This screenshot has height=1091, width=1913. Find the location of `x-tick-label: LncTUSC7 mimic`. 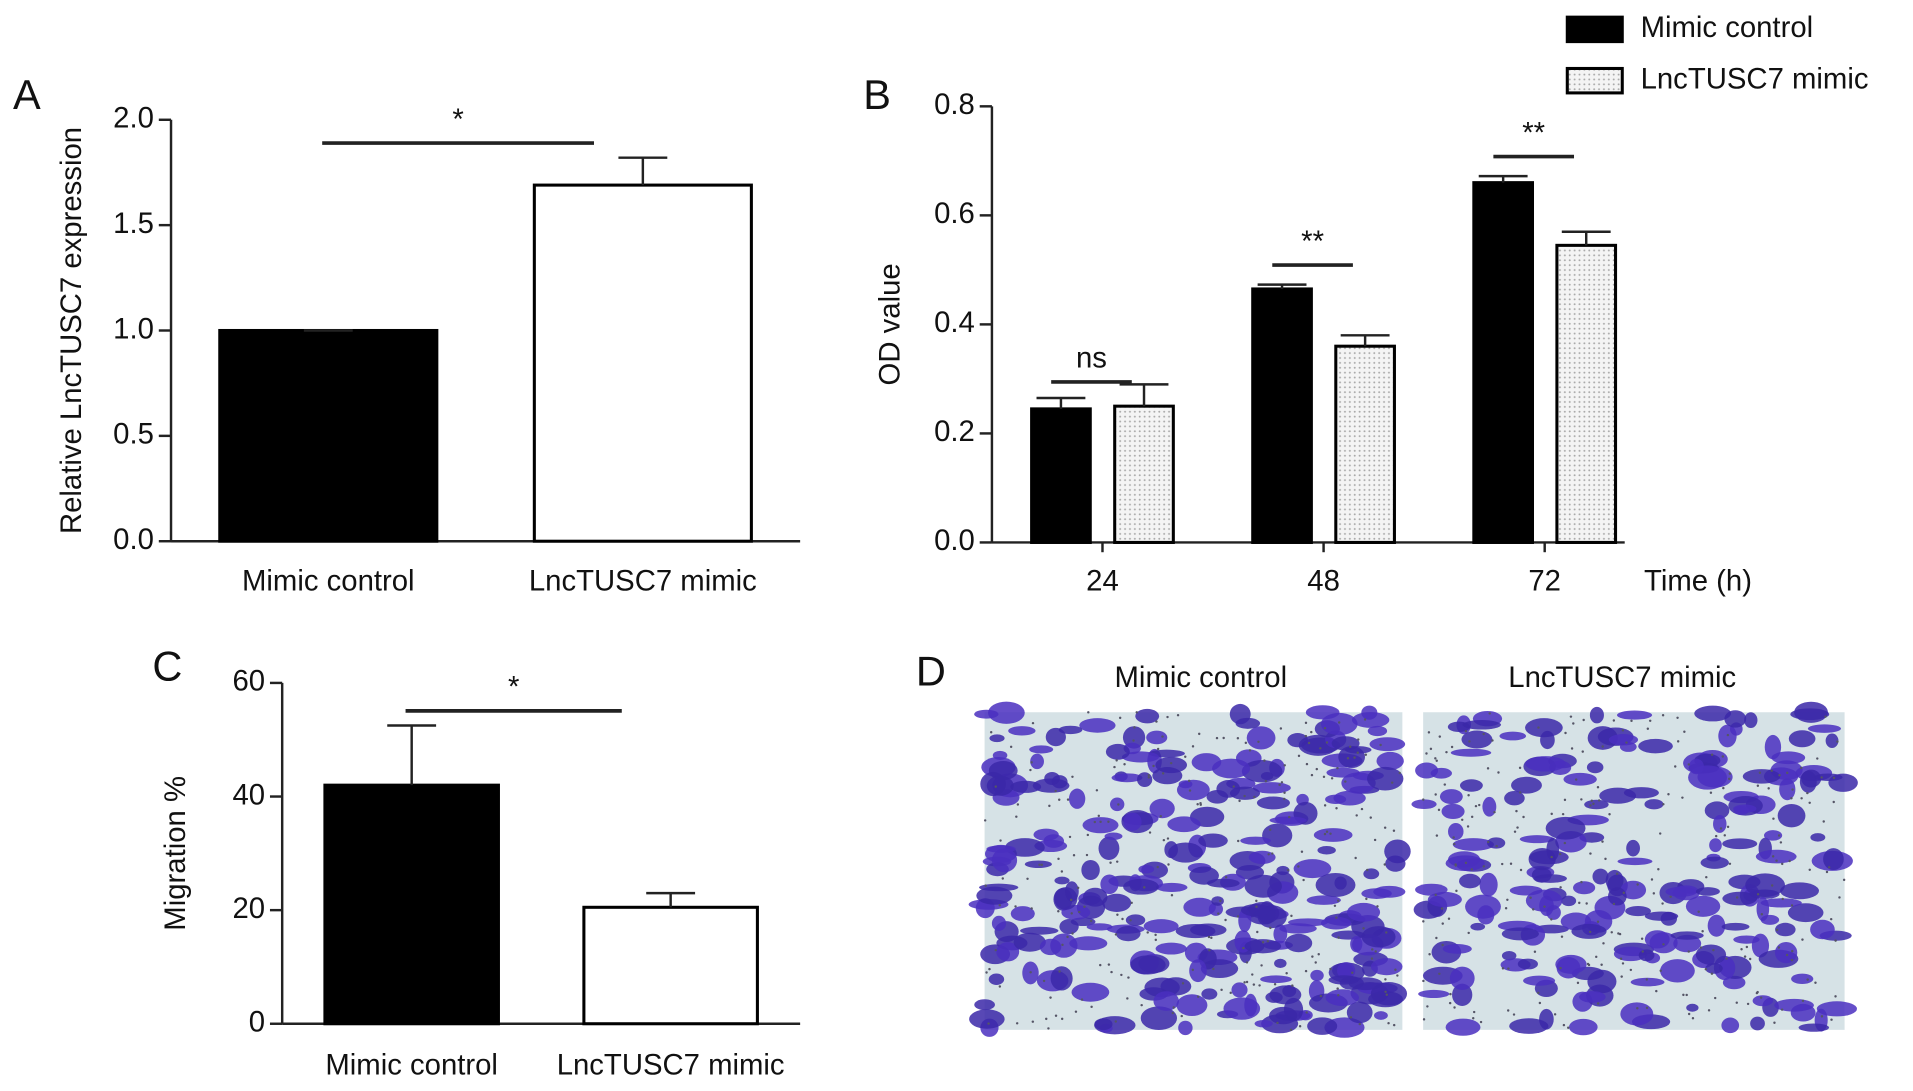

x-tick-label: LncTUSC7 mimic is located at coordinates (671, 1064).